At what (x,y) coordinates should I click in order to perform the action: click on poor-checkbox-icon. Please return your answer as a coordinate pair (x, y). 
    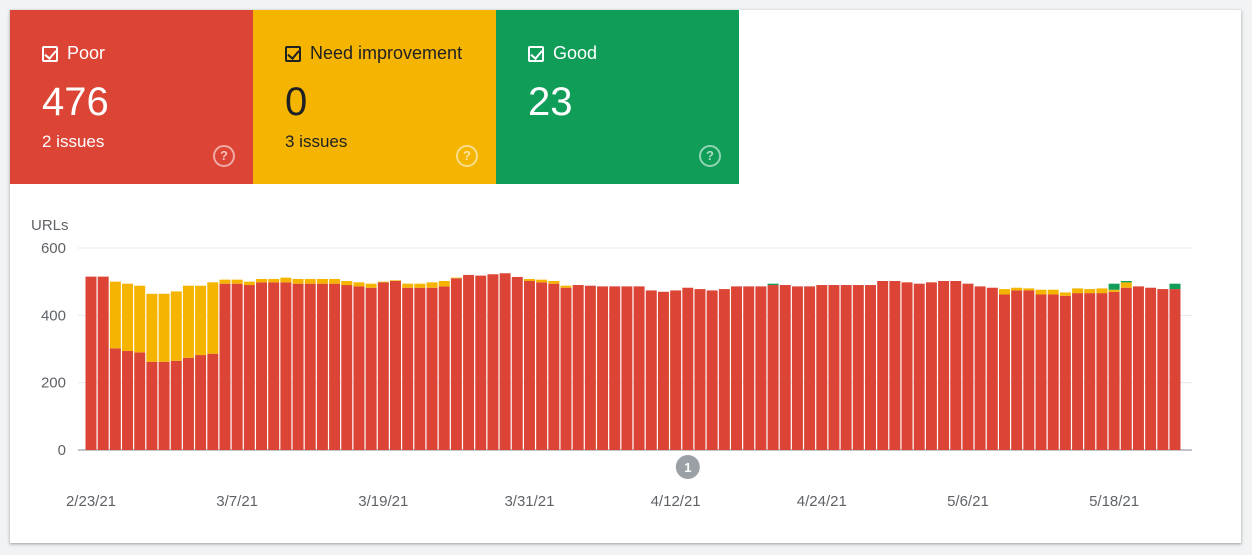
    Looking at the image, I should click on (50, 53).